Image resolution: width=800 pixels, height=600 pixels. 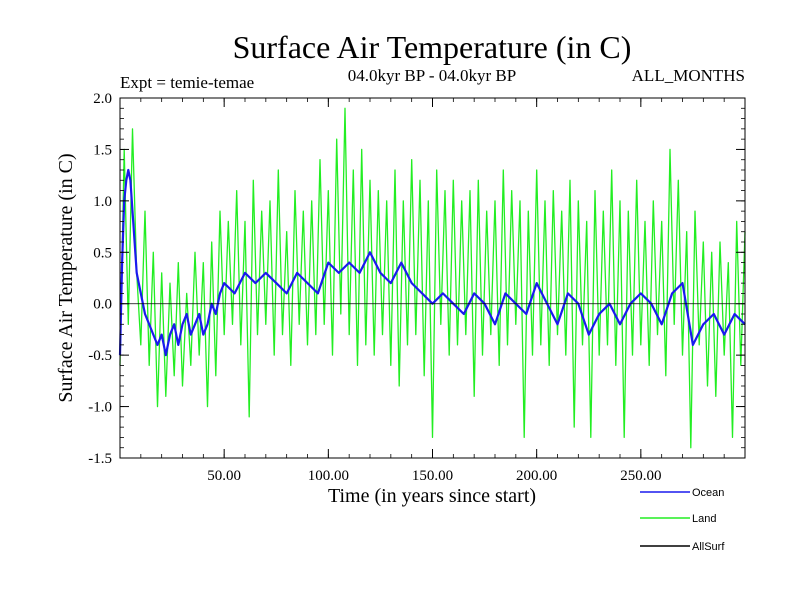 I want to click on legend-label-land: Land, so click(x=704, y=519).